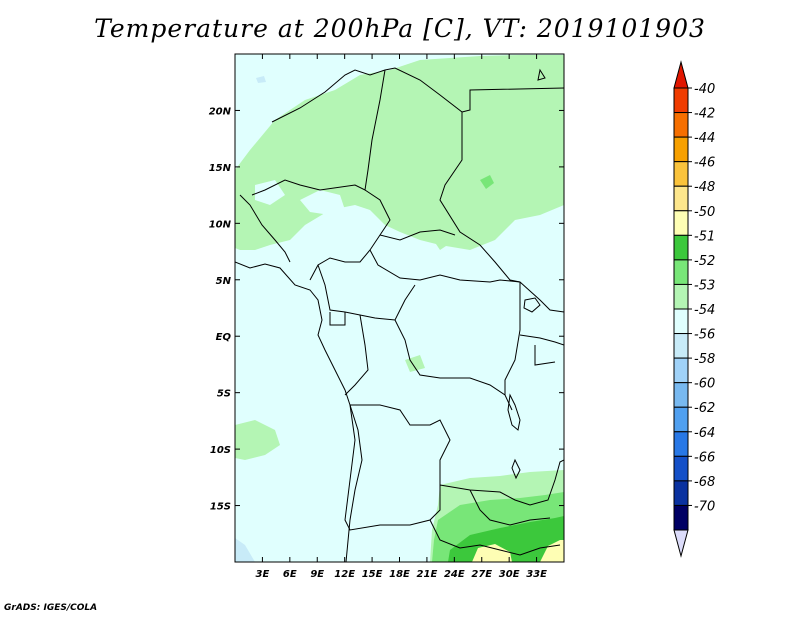  What do you see at coordinates (481, 574) in the screenshot?
I see `lon-tick-label: 27E` at bounding box center [481, 574].